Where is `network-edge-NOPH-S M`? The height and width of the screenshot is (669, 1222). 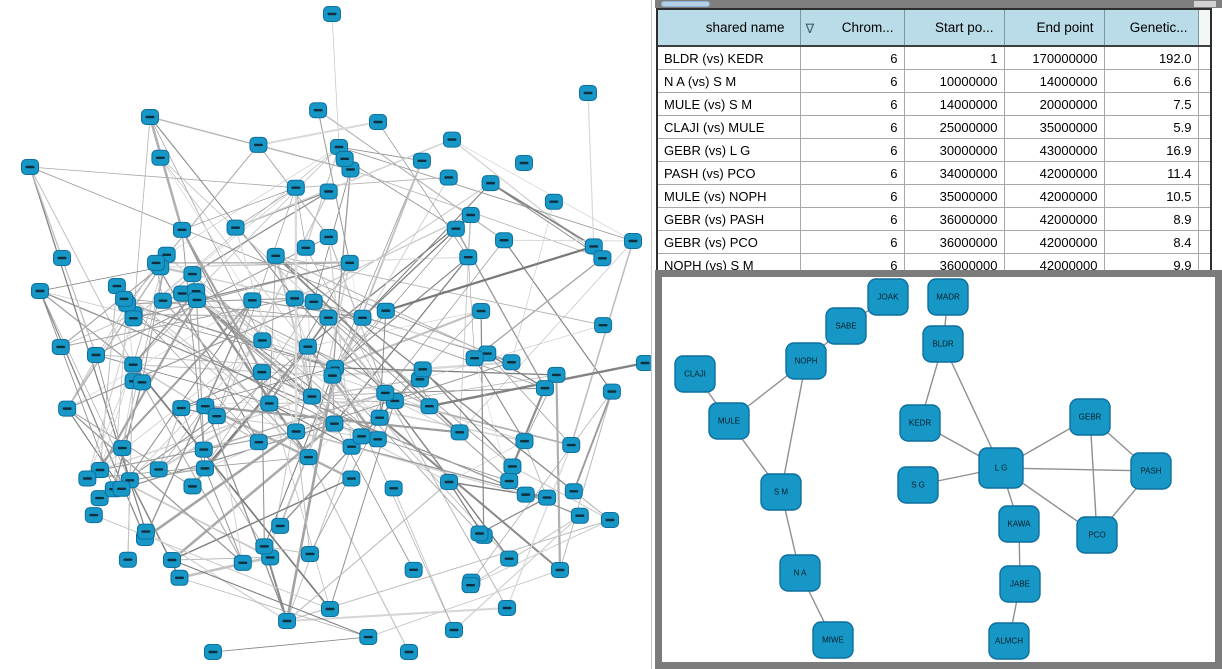 network-edge-NOPH-S M is located at coordinates (793, 426).